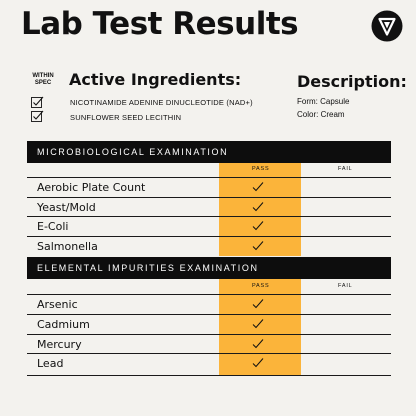  What do you see at coordinates (209, 206) in the screenshot?
I see `table-row: Yeast/Mold` at bounding box center [209, 206].